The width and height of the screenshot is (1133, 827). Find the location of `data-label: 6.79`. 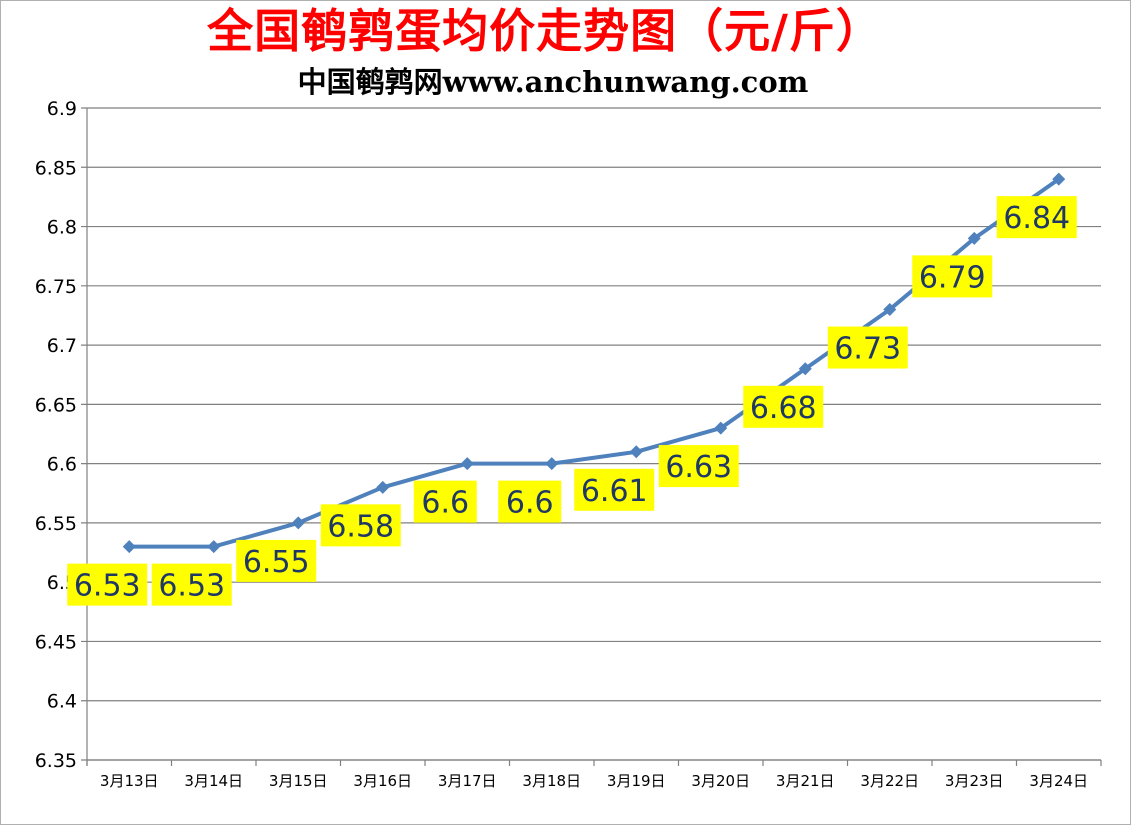

data-label: 6.79 is located at coordinates (952, 277).